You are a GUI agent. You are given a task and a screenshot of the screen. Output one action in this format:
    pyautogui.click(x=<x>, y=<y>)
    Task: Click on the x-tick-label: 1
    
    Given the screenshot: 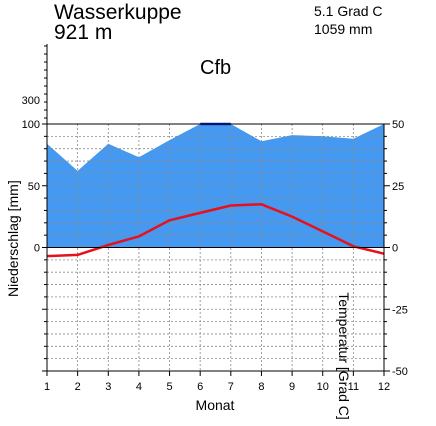 What is the action you would take?
    pyautogui.click(x=47, y=387)
    